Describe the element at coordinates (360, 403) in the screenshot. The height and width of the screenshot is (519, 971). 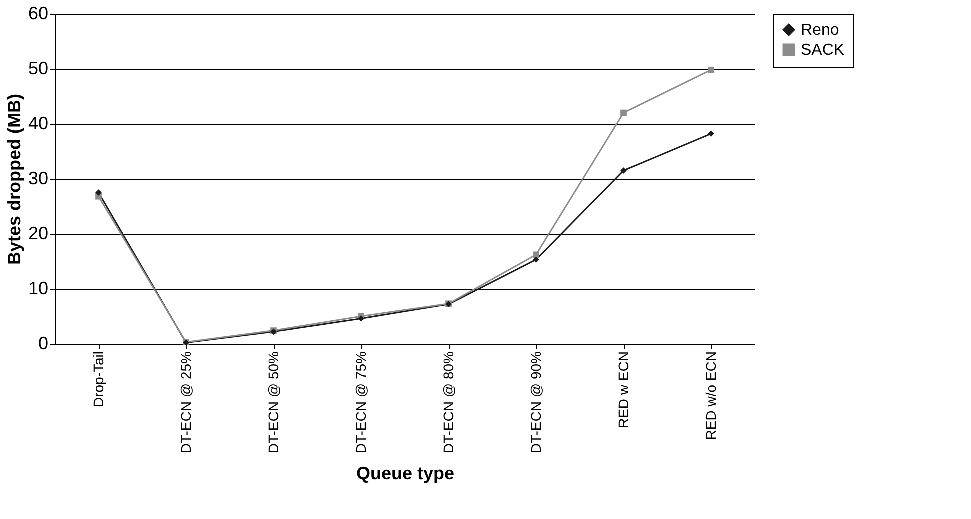
I see `x-tick-label: DT-ECN @ 75%` at that location.